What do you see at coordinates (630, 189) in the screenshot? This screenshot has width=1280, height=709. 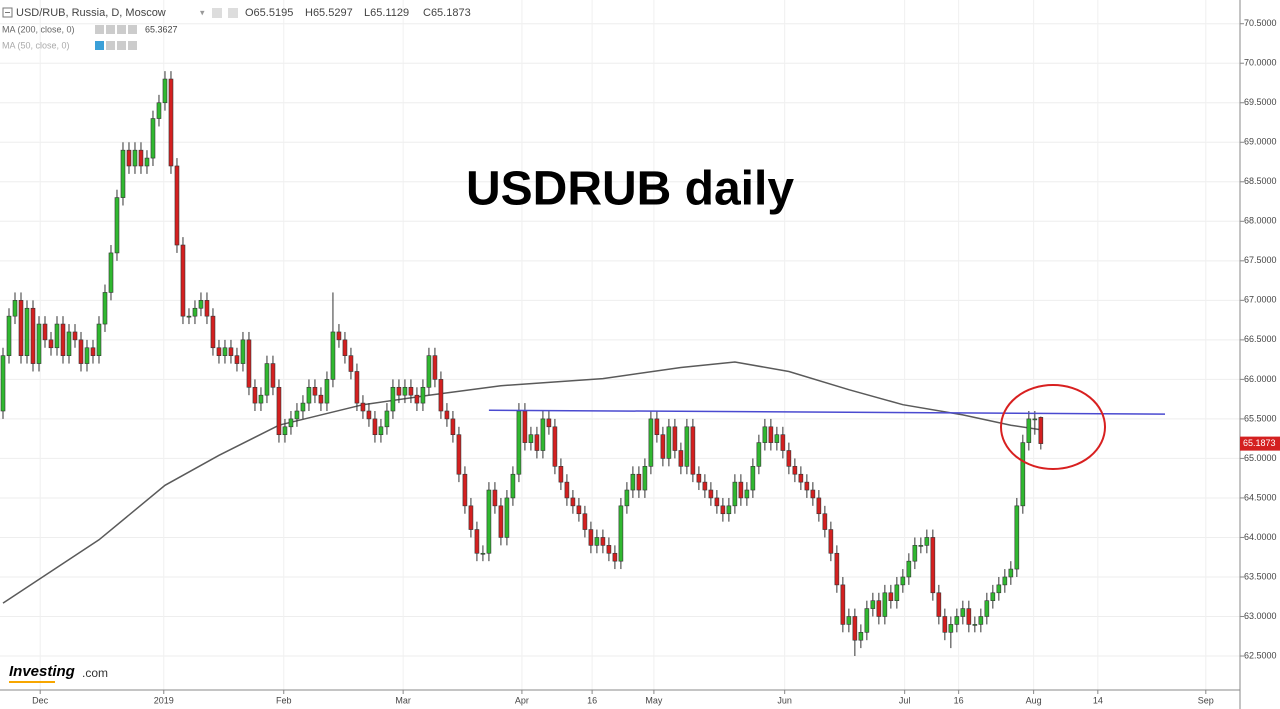 I see `chart-title: USDRUB daily` at bounding box center [630, 189].